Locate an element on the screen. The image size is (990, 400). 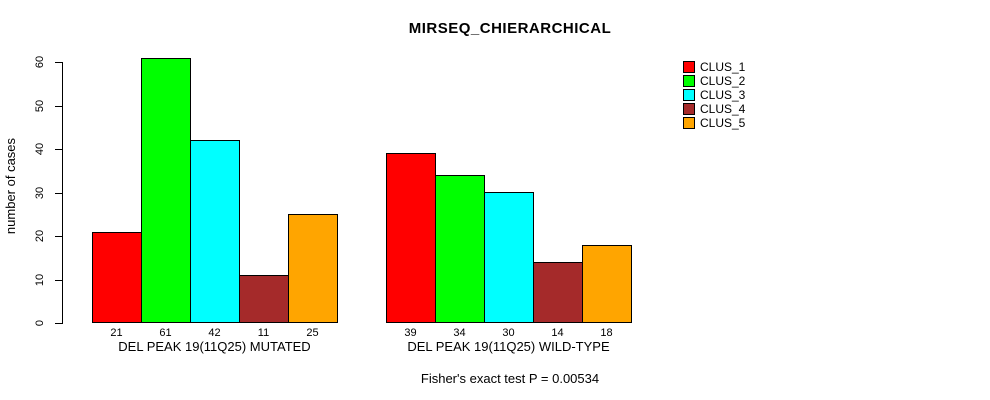
bar-value-label: 30 is located at coordinates (508, 333).